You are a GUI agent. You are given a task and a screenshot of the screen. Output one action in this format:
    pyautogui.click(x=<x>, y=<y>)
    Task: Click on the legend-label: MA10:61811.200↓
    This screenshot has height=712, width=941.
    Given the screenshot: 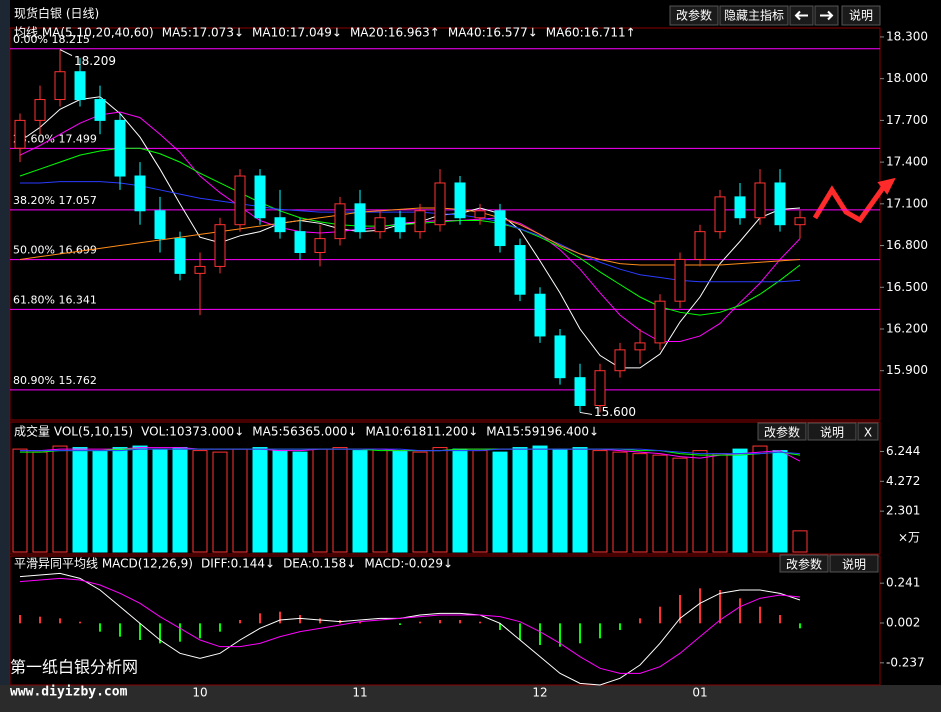 What is the action you would take?
    pyautogui.click(x=421, y=432)
    